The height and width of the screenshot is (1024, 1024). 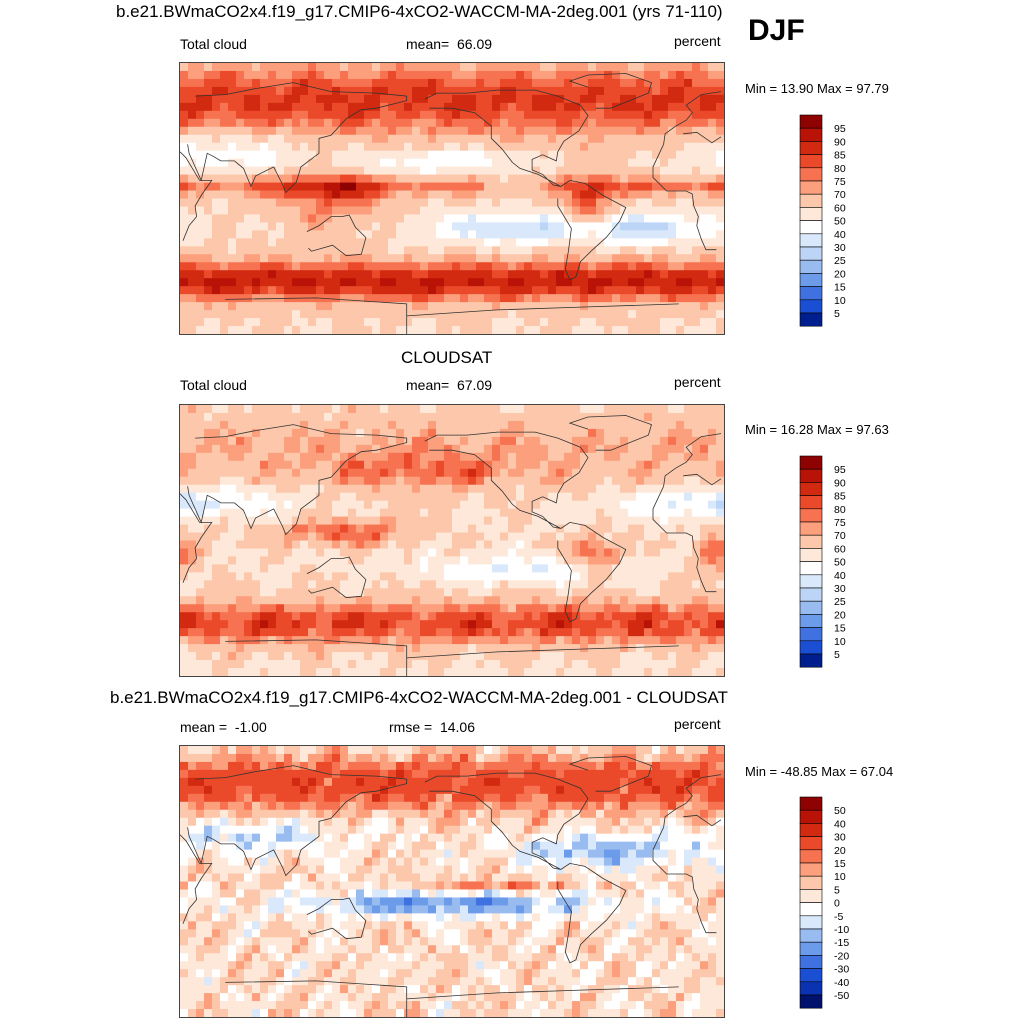 I want to click on panel3-rmse: rmse = 14.06, so click(x=432, y=727).